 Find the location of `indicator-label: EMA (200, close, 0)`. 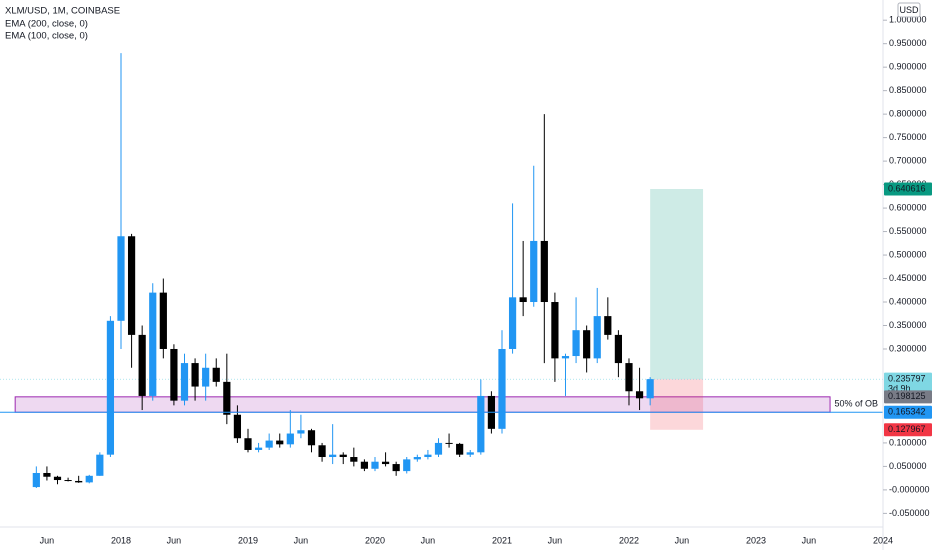

indicator-label: EMA (200, close, 0) is located at coordinates (46, 24).